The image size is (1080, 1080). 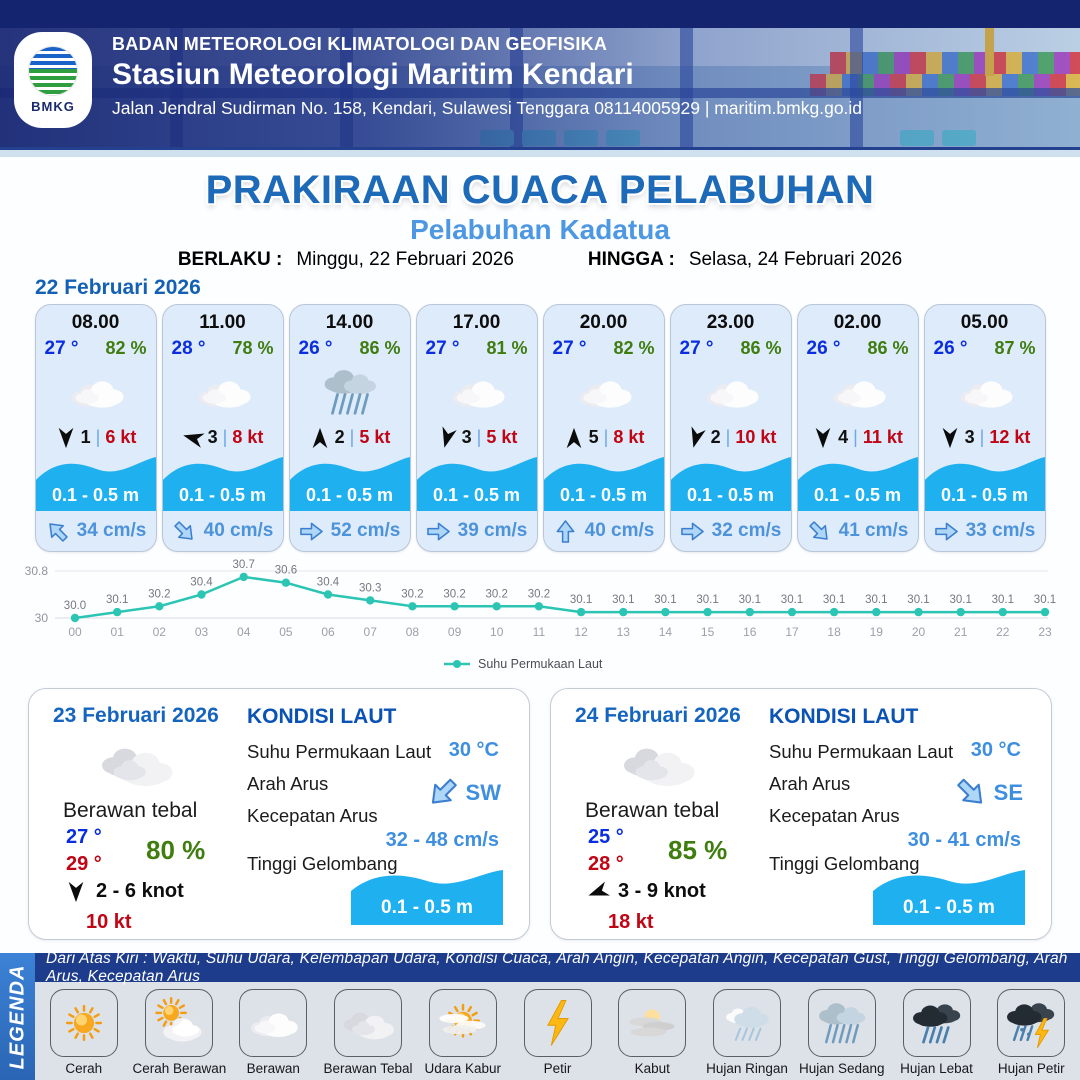 I want to click on svg-text: 09, so click(x=455, y=632).